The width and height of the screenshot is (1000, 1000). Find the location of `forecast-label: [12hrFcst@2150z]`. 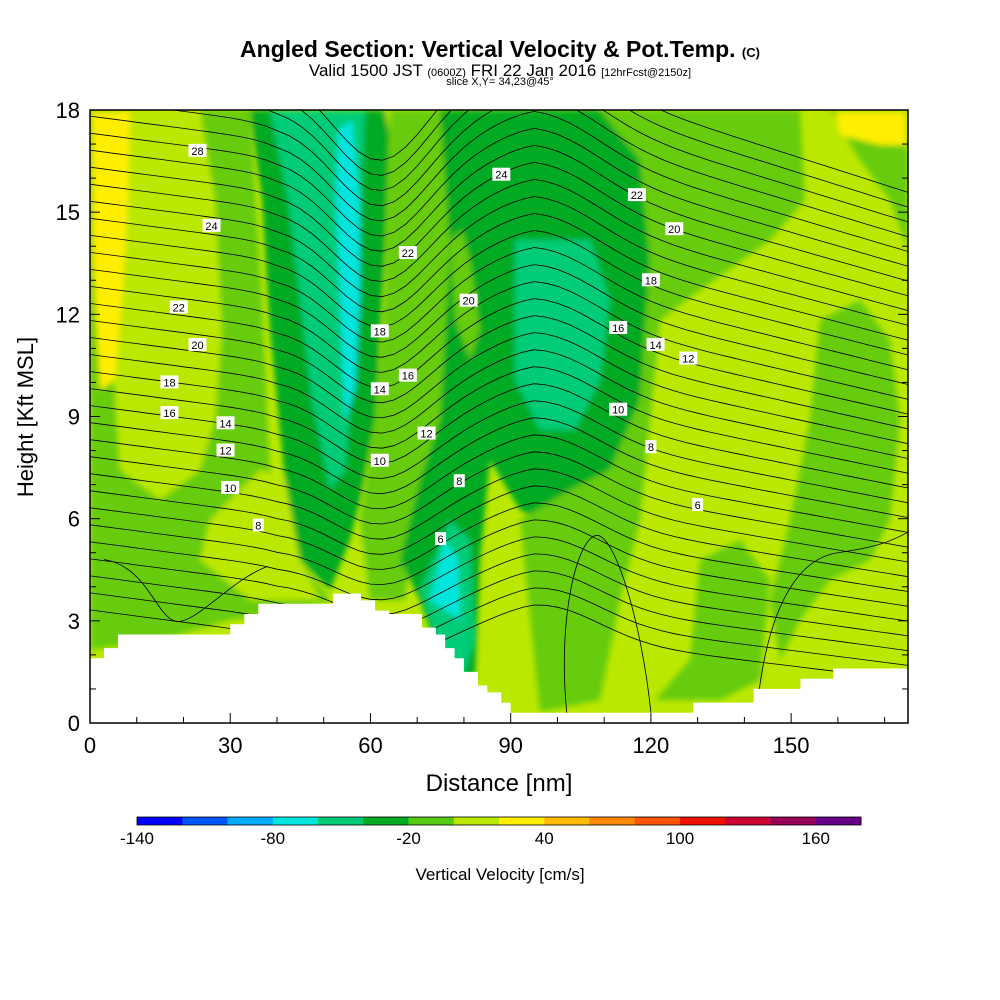

forecast-label: [12hrFcst@2150z] is located at coordinates (646, 73).